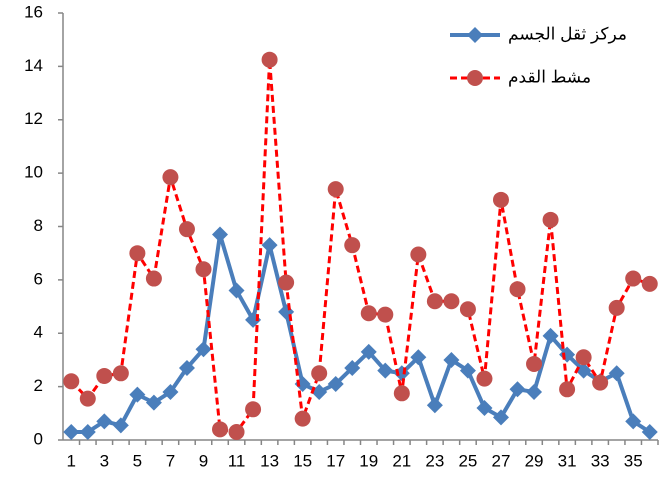 Image resolution: width=662 pixels, height=497 pixels. I want to click on legend-label: مركز ثقل الجسم, so click(567, 34).